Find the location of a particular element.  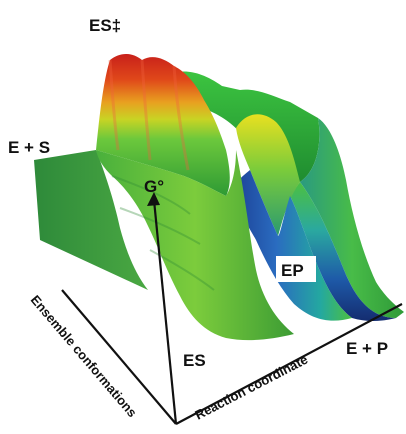

conformations-axis-line is located at coordinates (119, 357).